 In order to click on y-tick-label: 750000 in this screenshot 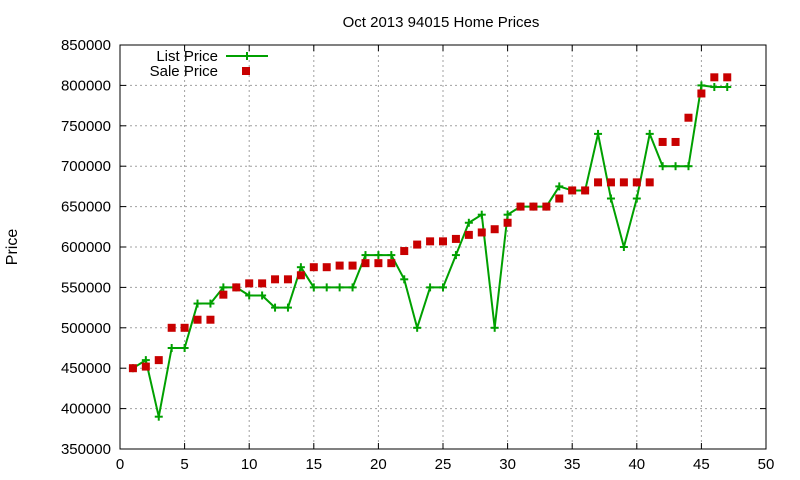, I will do `click(86, 126)`.